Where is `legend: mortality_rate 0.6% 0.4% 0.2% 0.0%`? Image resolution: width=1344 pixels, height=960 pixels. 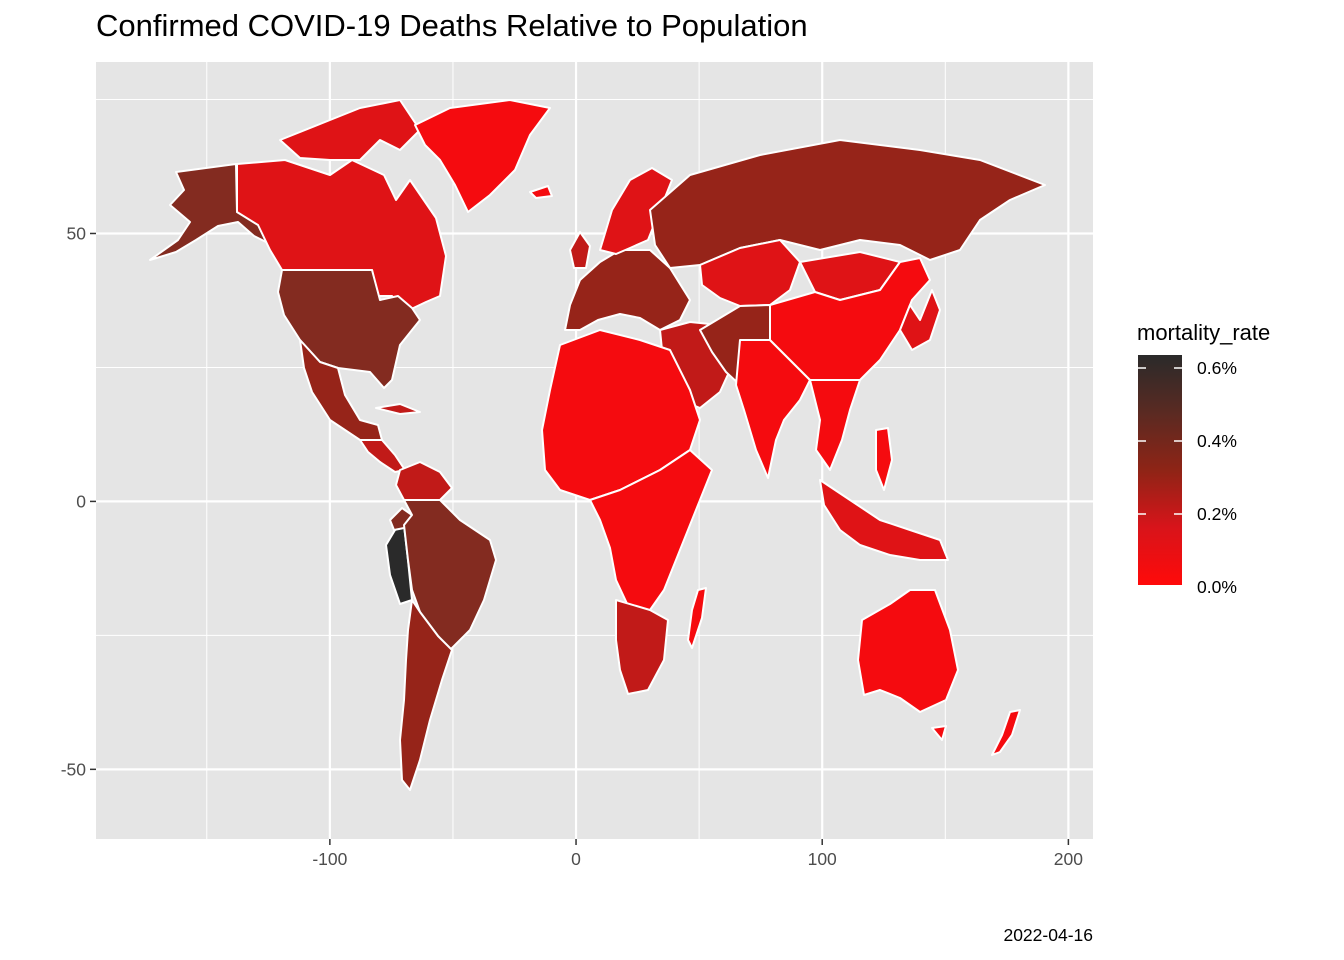
legend: mortality_rate 0.6% 0.4% 0.2% 0.0% is located at coordinates (1203, 458).